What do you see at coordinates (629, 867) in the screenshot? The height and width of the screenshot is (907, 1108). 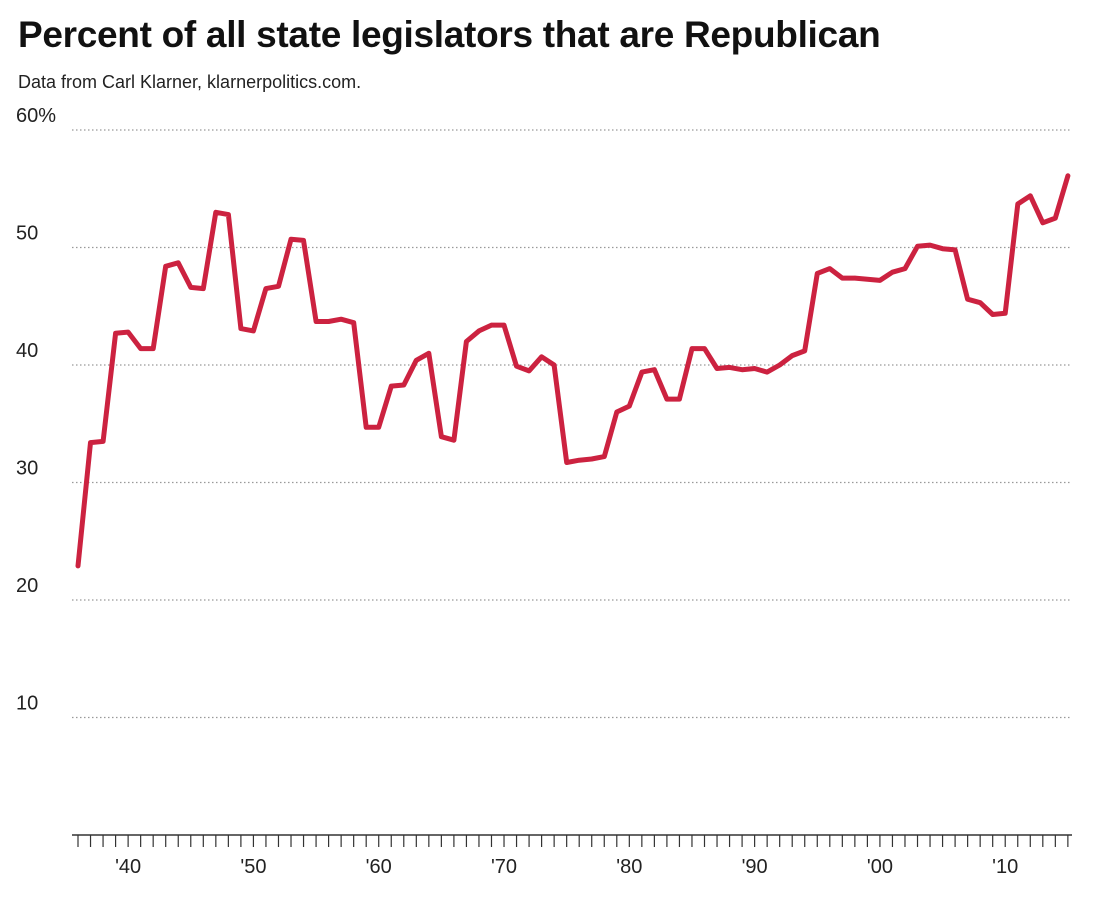 I see `x-tick-label: '80` at bounding box center [629, 867].